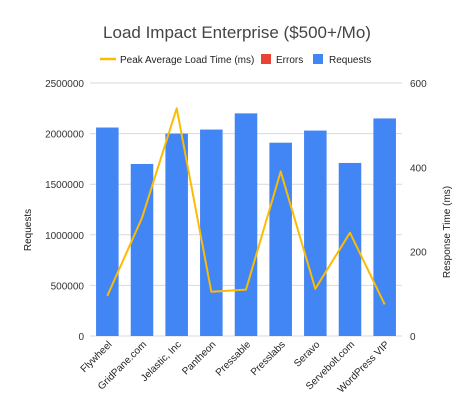 The height and width of the screenshot is (410, 474). What do you see at coordinates (268, 358) in the screenshot?
I see `category-label: Presslabs` at bounding box center [268, 358].